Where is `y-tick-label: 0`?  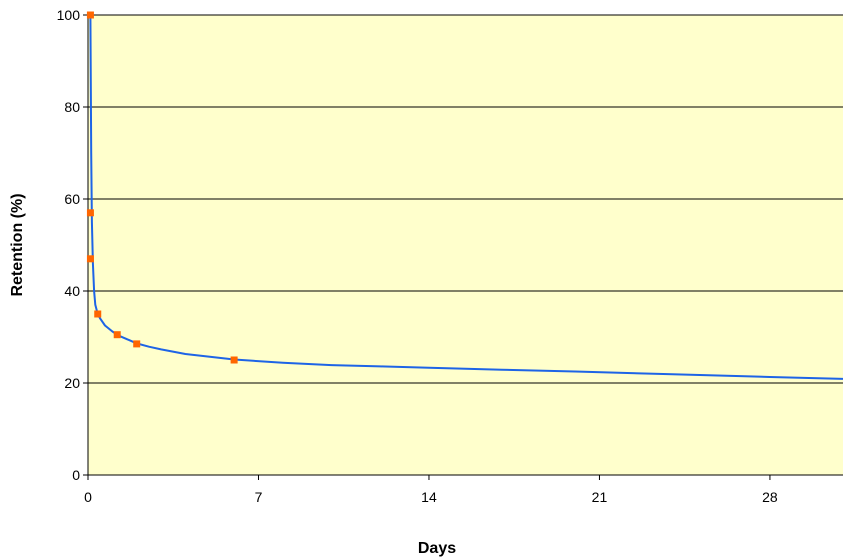 y-tick-label: 0 is located at coordinates (76, 475).